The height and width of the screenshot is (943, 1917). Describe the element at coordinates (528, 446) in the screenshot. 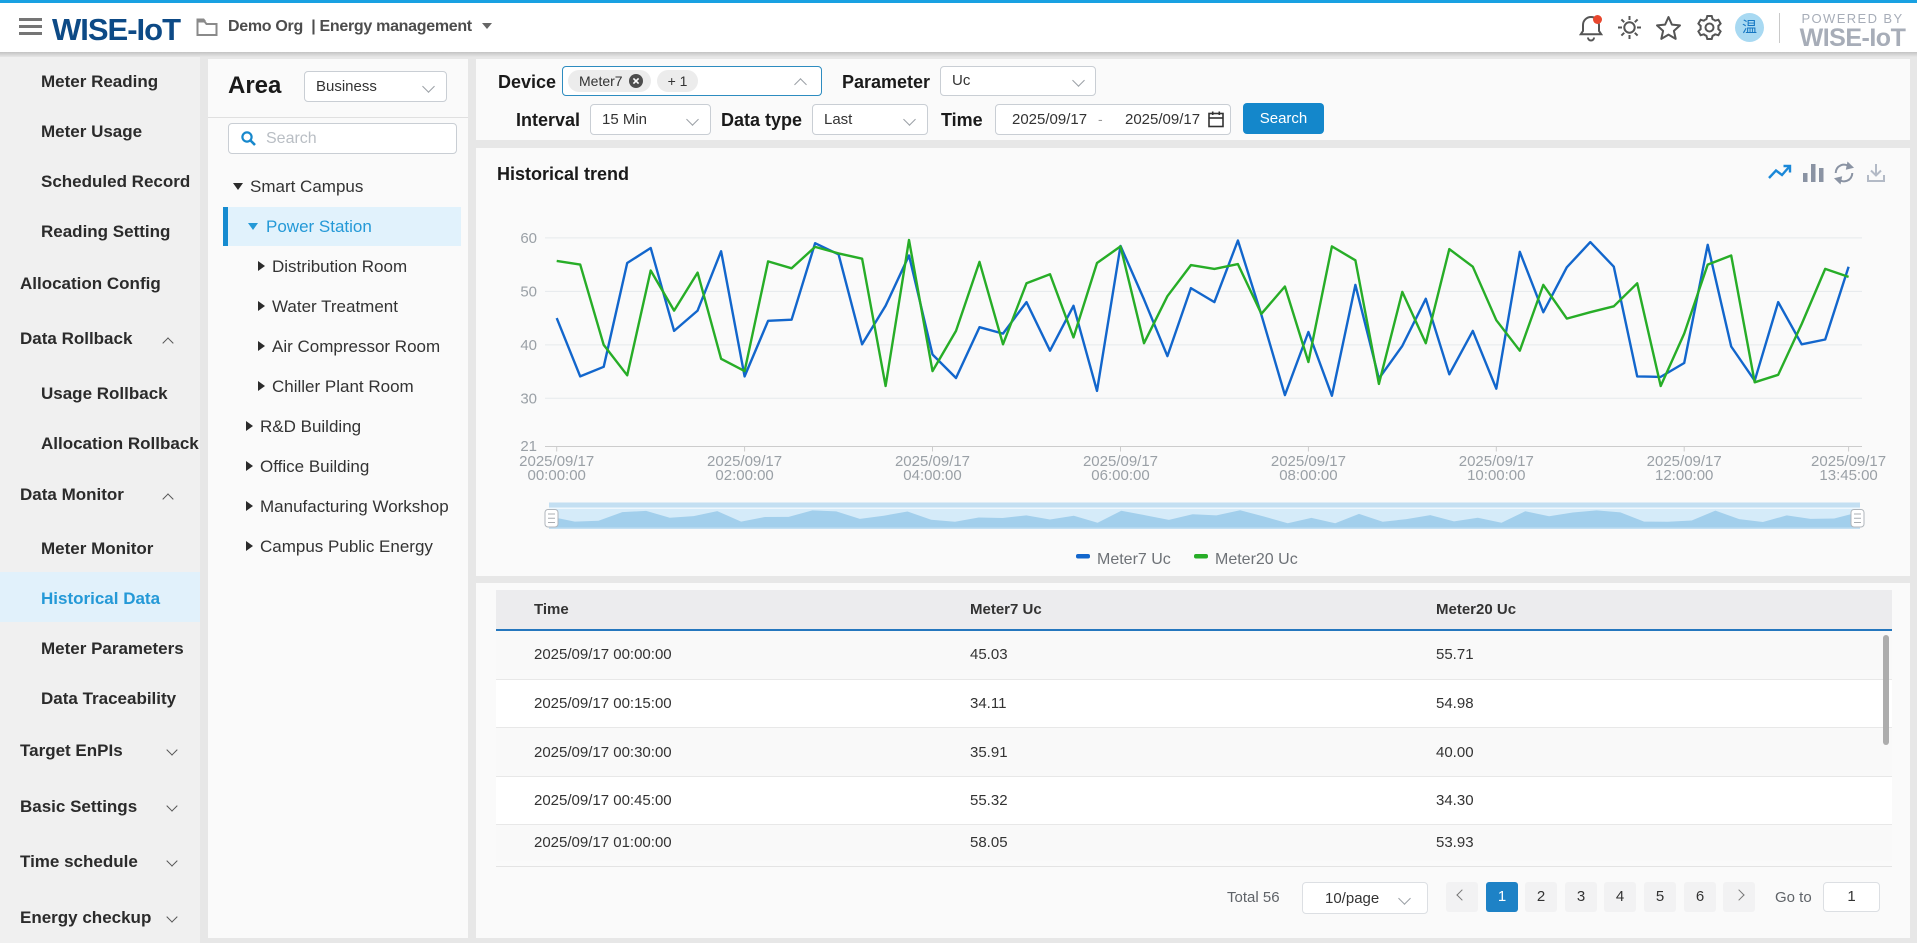

I see `svg-text: 21` at that location.